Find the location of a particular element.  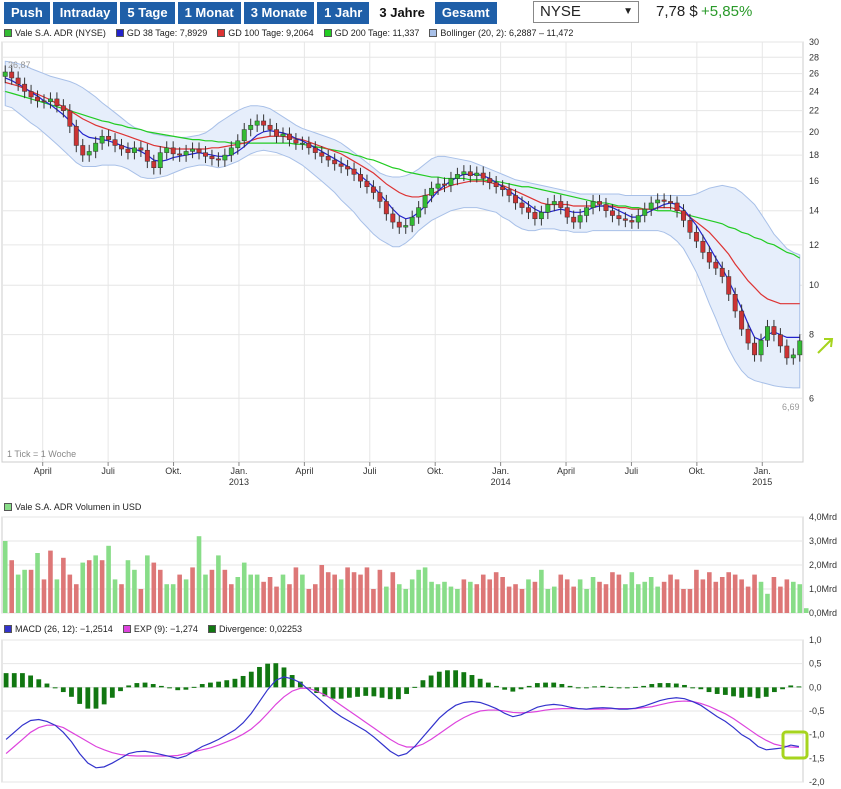

tab-intraday: Intraday is located at coordinates (85, 13).